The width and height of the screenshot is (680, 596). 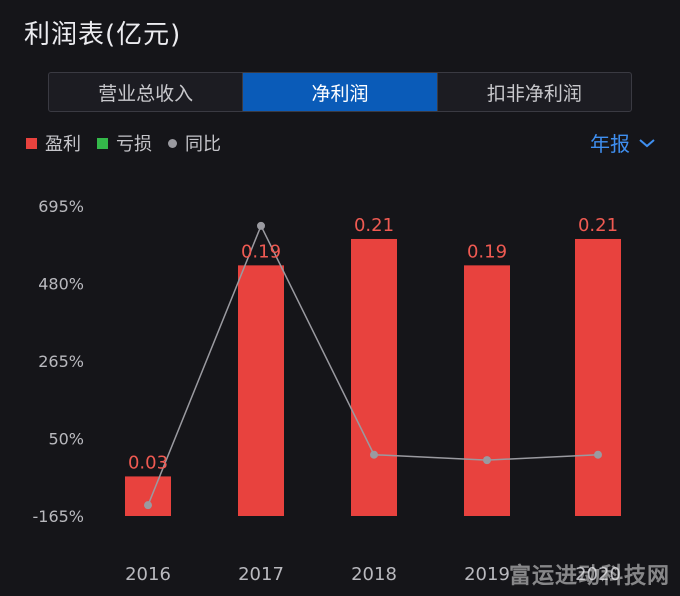 I want to click on x-tick-label: 2020, so click(x=598, y=574).